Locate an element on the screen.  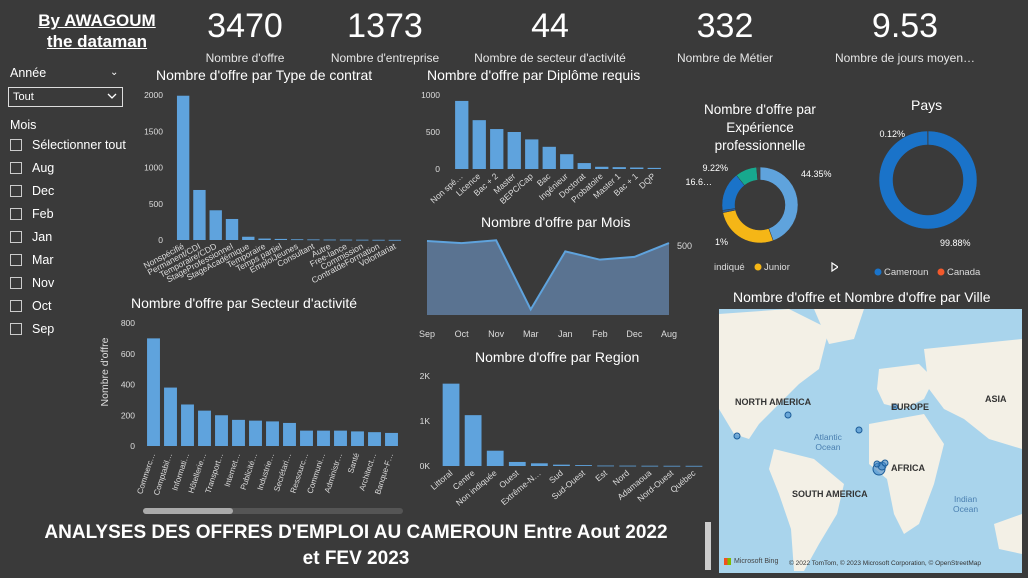
bar-qu-bec is located at coordinates (694, 466).